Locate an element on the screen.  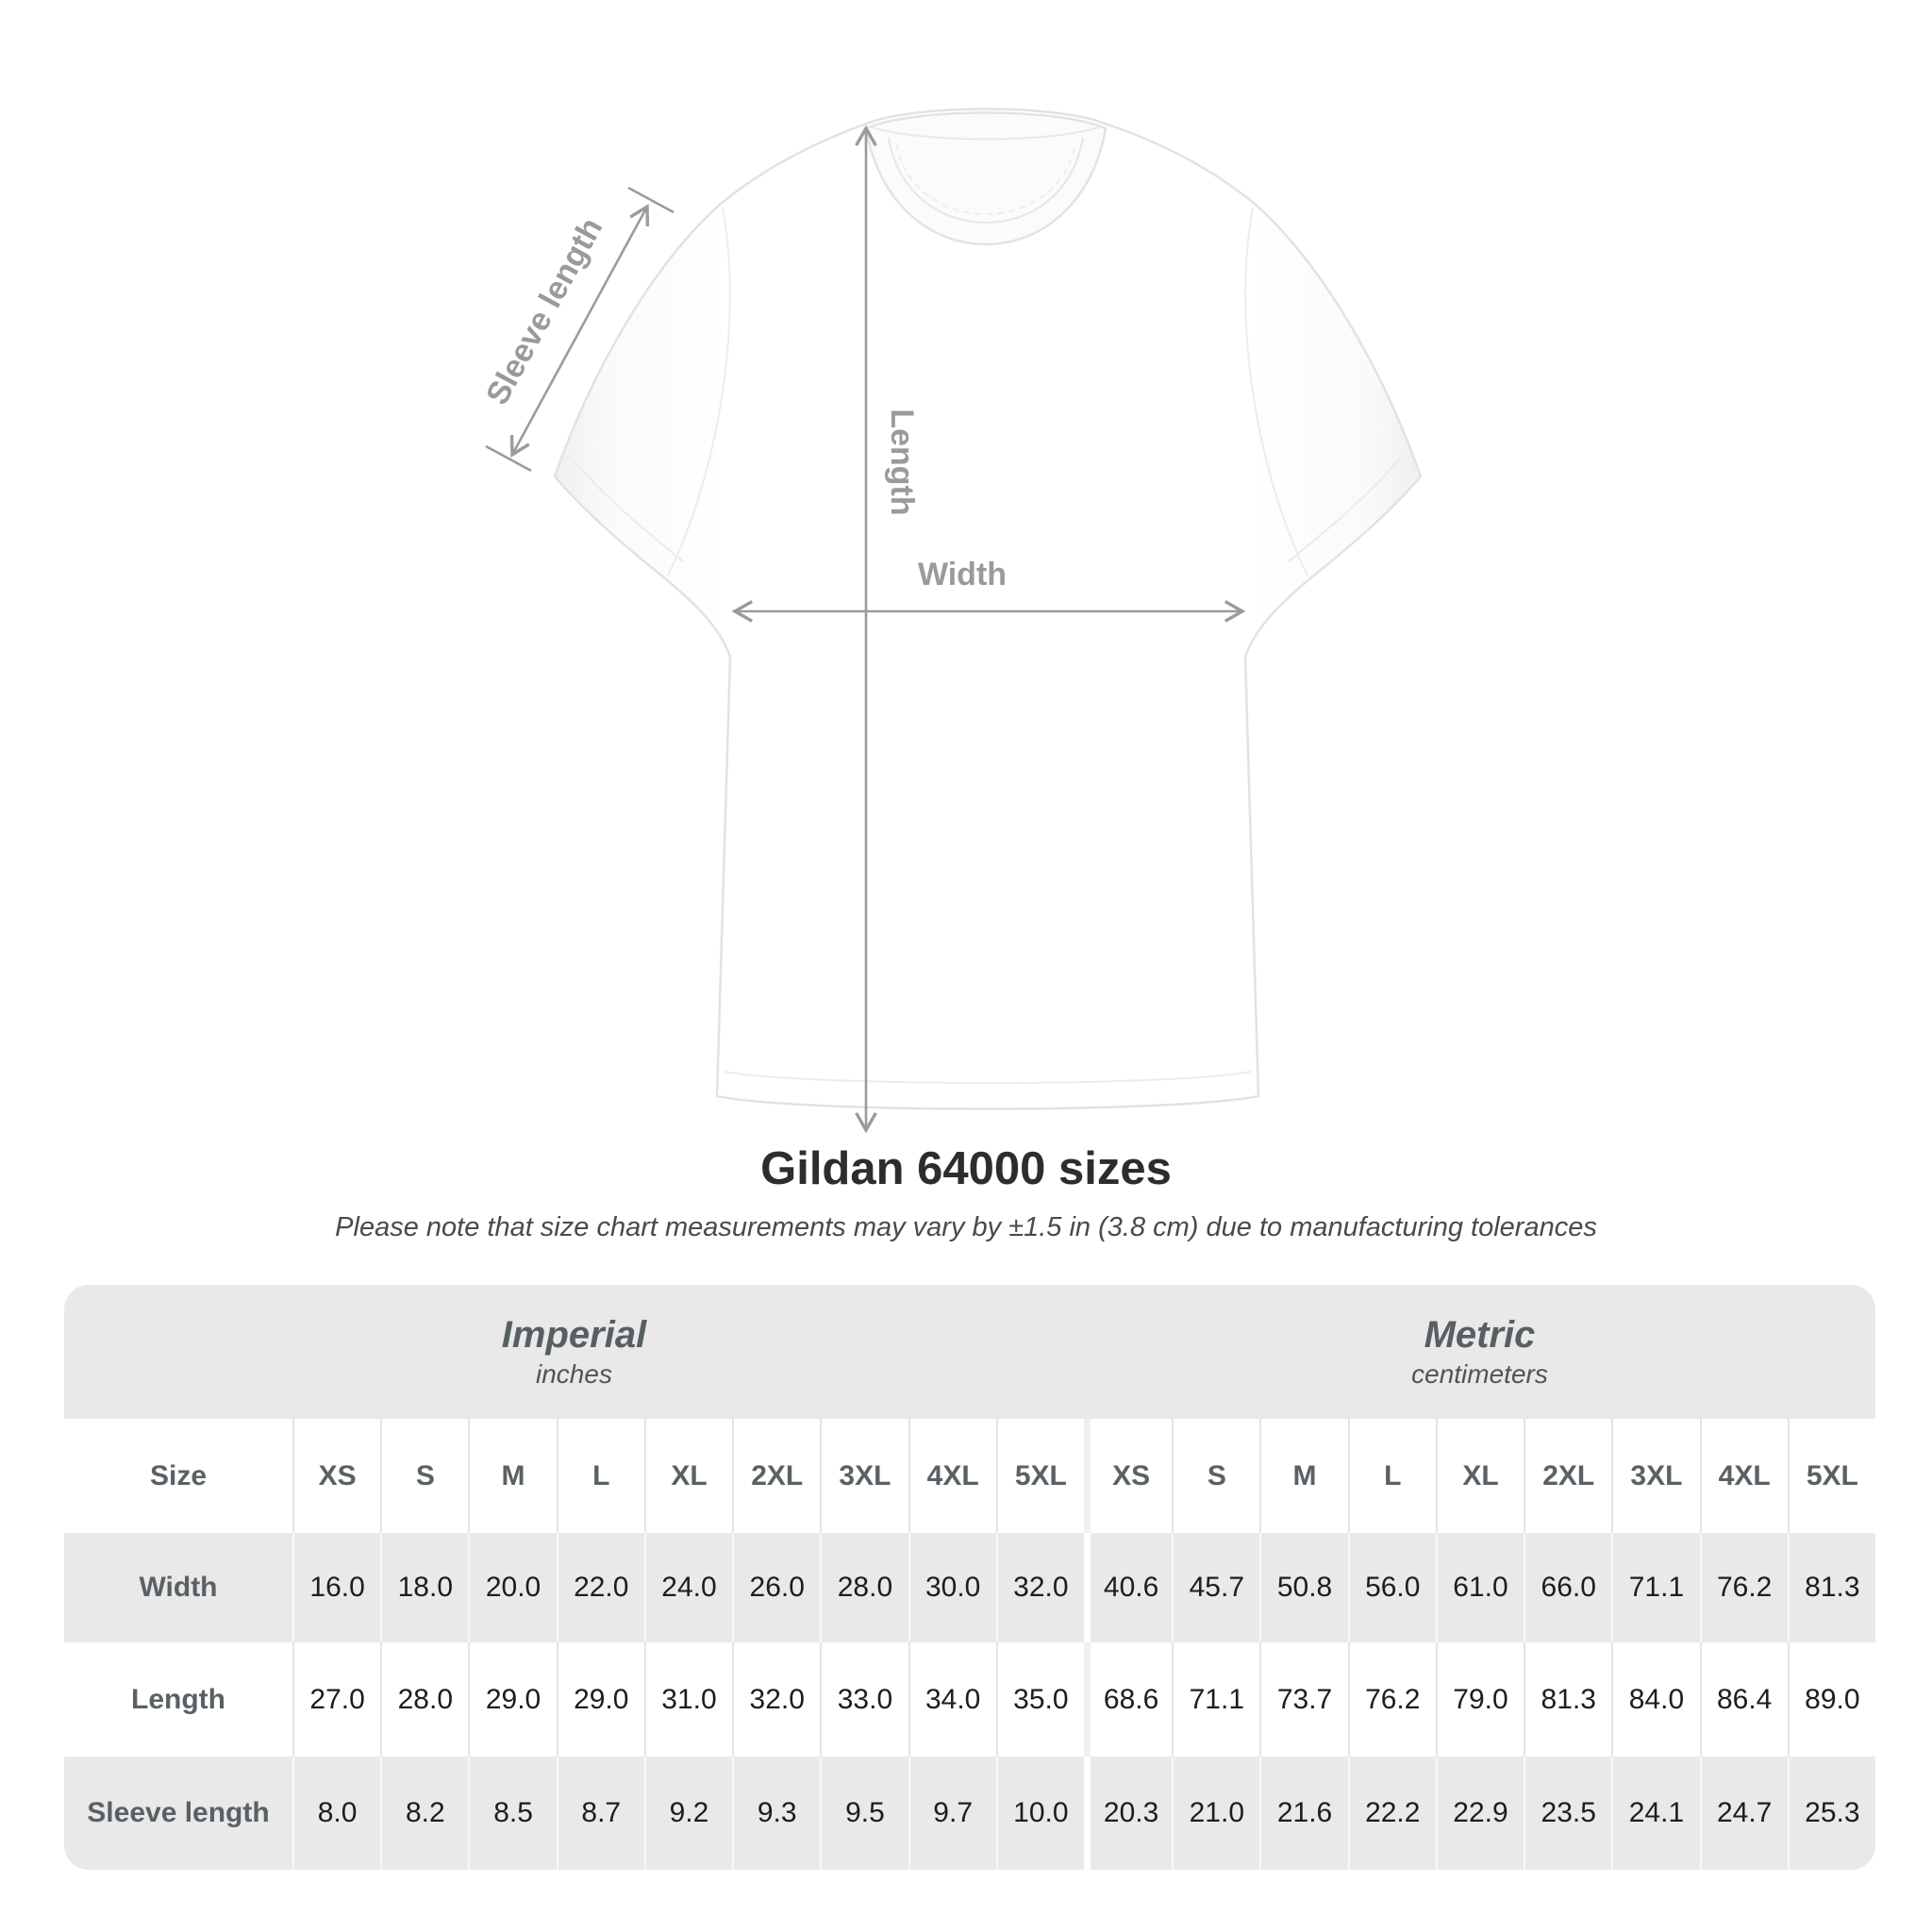
table-cell: 9.7 is located at coordinates (952, 1814).